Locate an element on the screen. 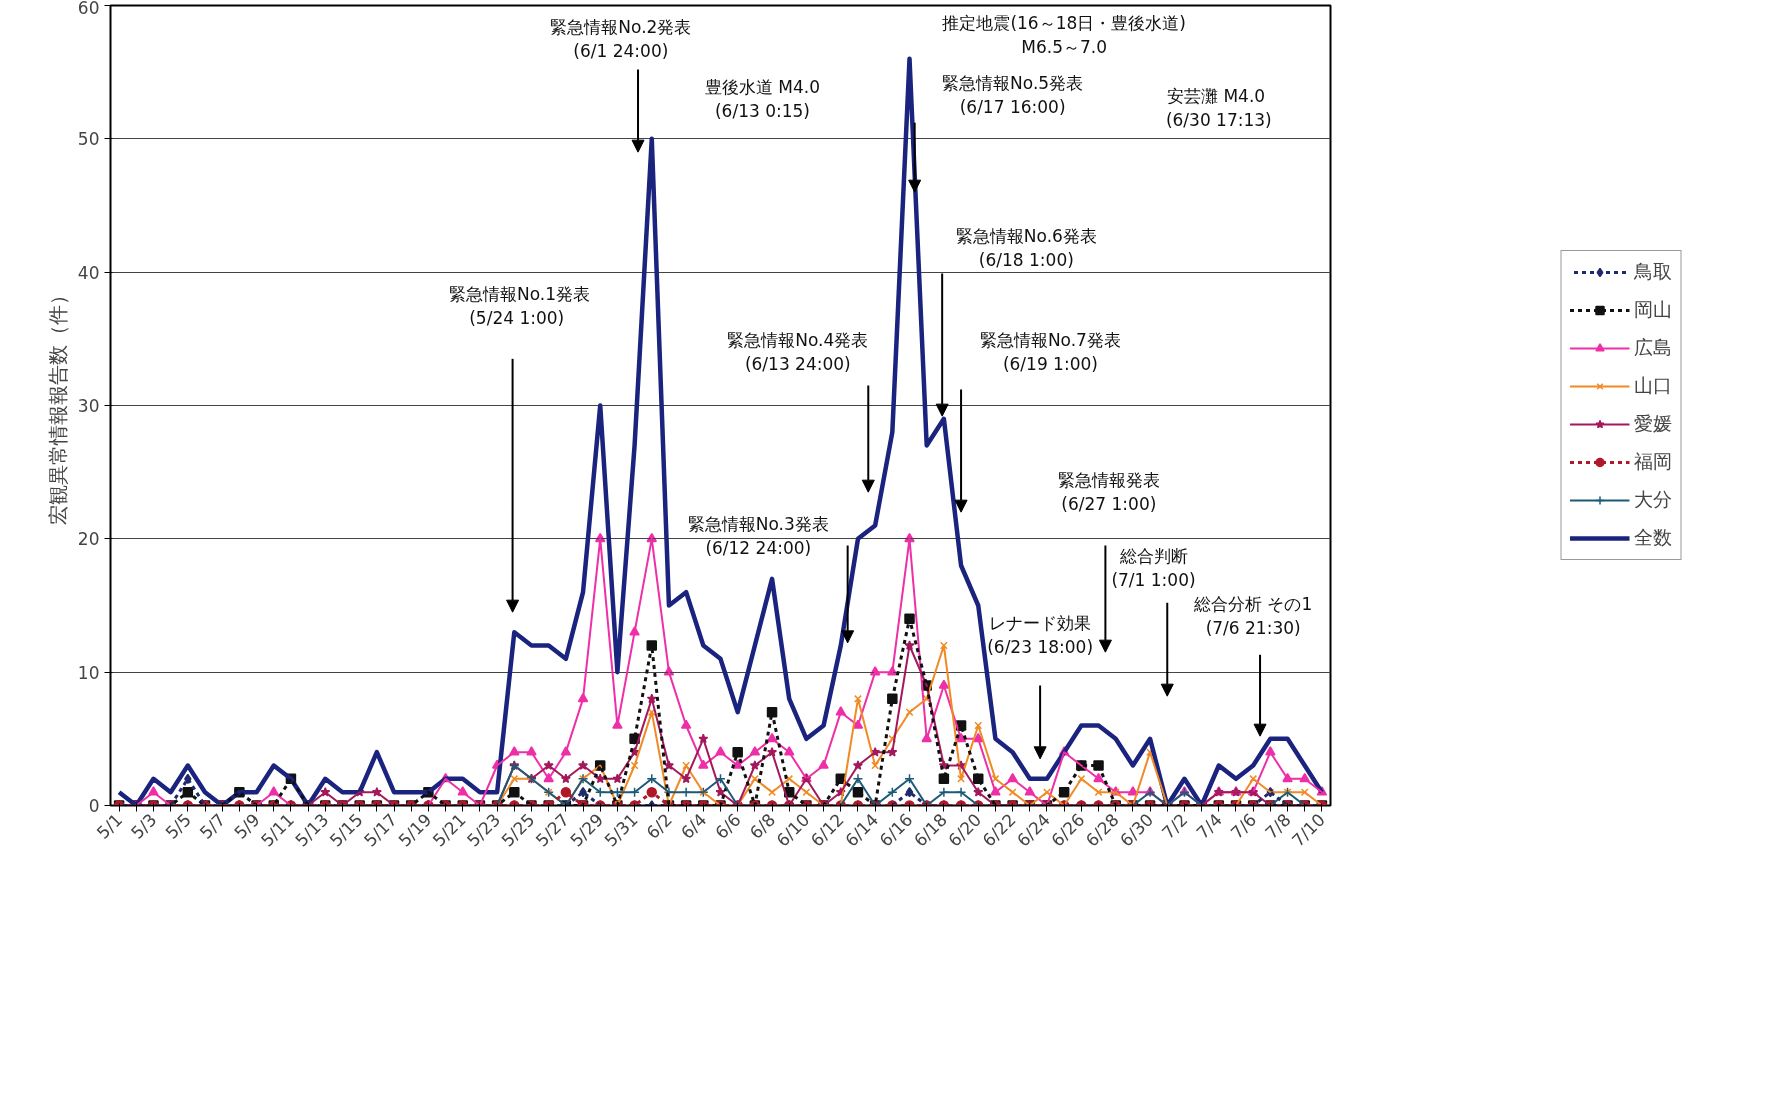  annotation: レナード効果 (6/23 18:00) is located at coordinates (1040, 634).